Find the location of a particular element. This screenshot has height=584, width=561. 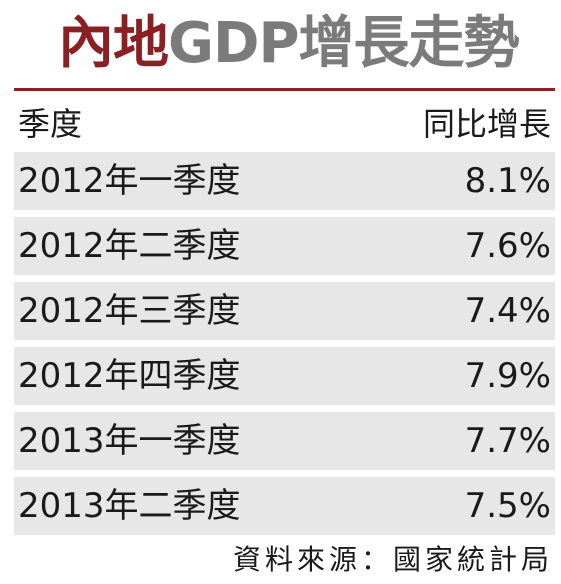

growth-value-cell: 7.5% is located at coordinates (507, 506).